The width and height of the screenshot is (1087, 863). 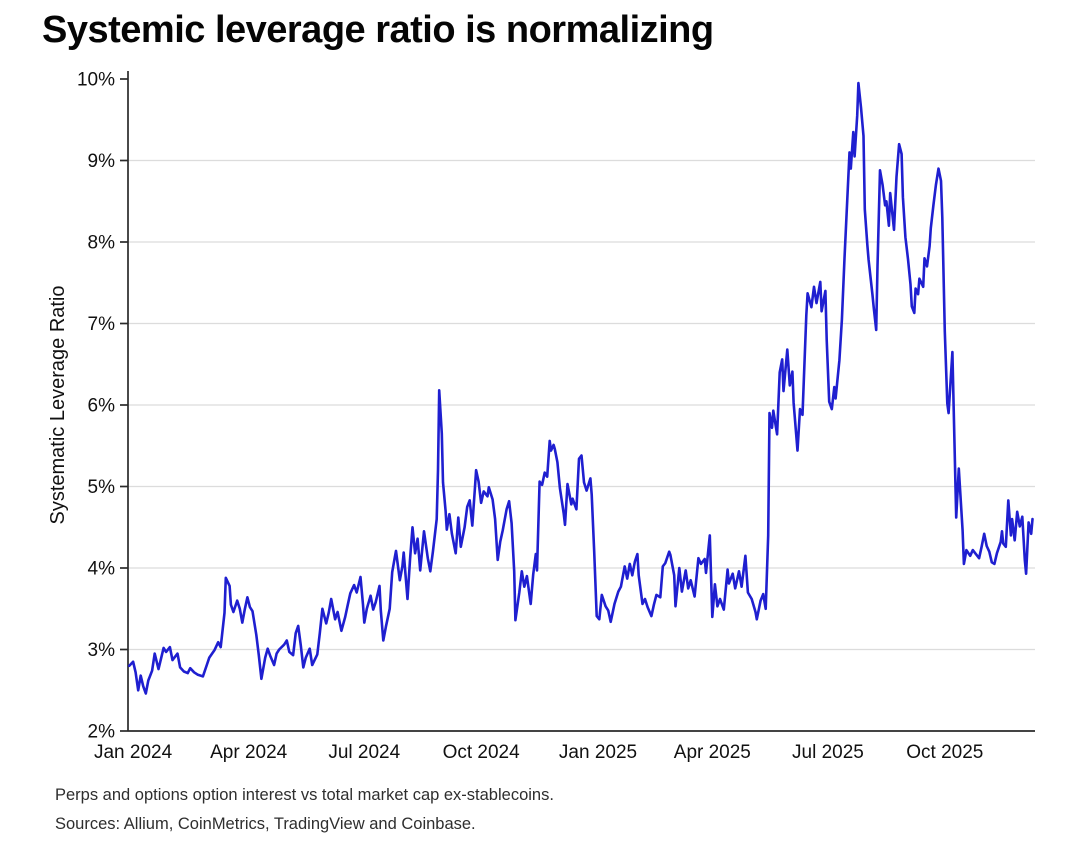 I want to click on y-axis-title: Systematic Leverage Ratio, so click(x=58, y=404).